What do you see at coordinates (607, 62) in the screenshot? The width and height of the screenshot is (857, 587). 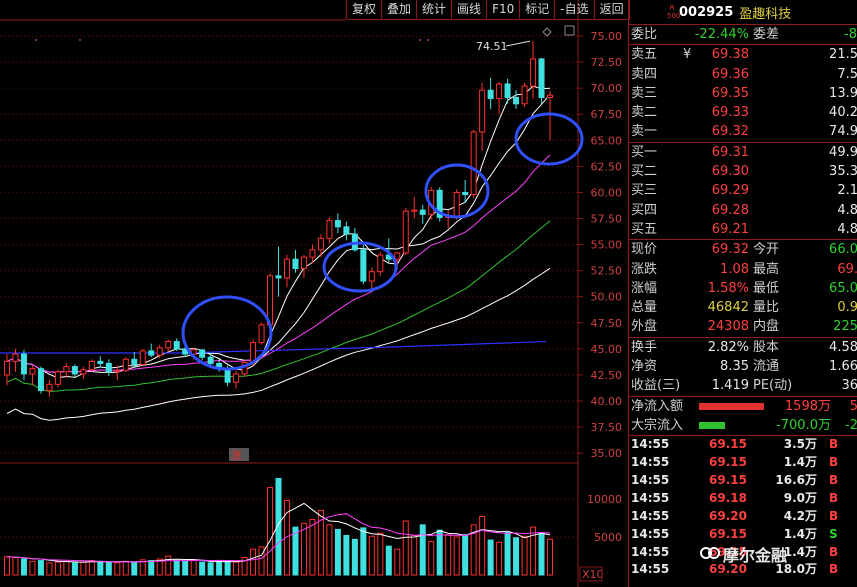 I see `price-tick-label: 72.50` at bounding box center [607, 62].